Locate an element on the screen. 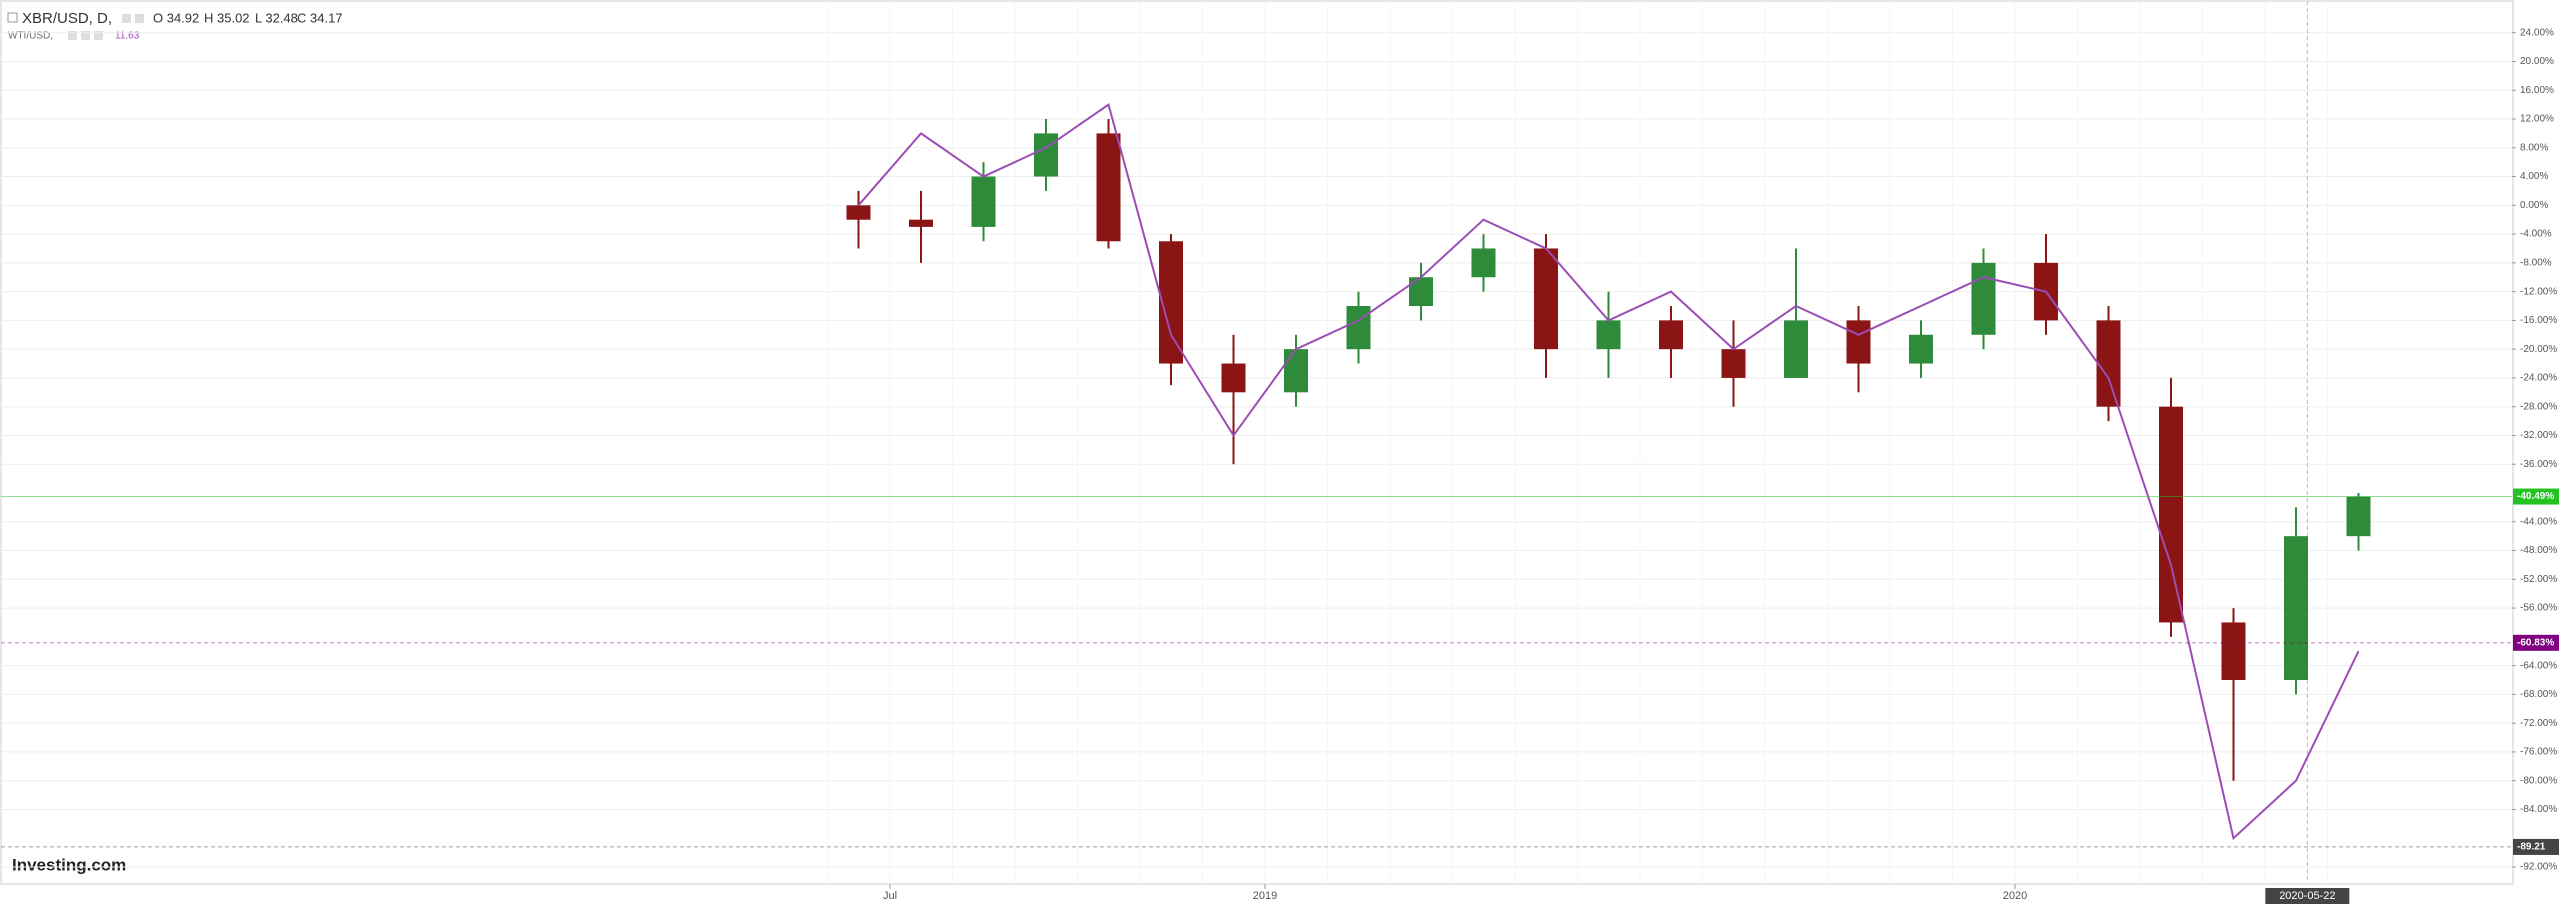 The width and height of the screenshot is (2560, 906). price-label: -40.49% is located at coordinates (2535, 496).